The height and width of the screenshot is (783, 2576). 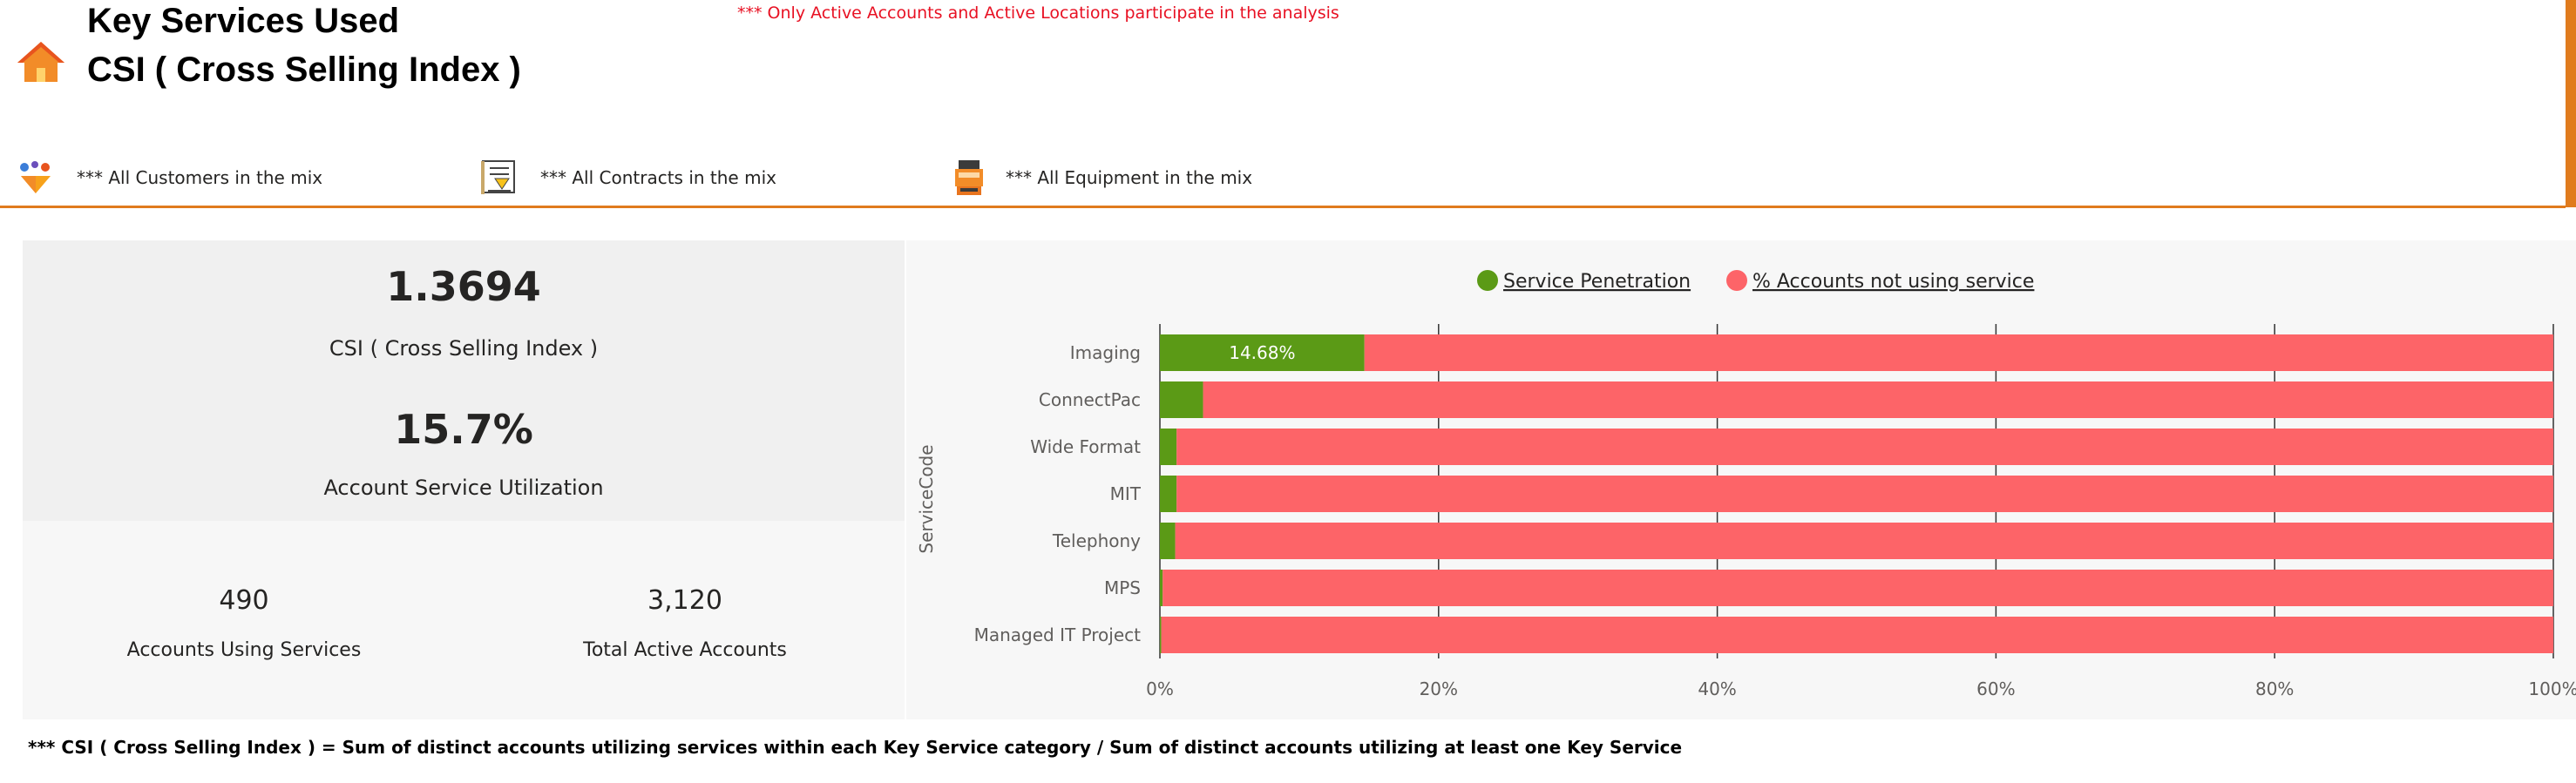 What do you see at coordinates (35, 177) in the screenshot?
I see `customers-icon` at bounding box center [35, 177].